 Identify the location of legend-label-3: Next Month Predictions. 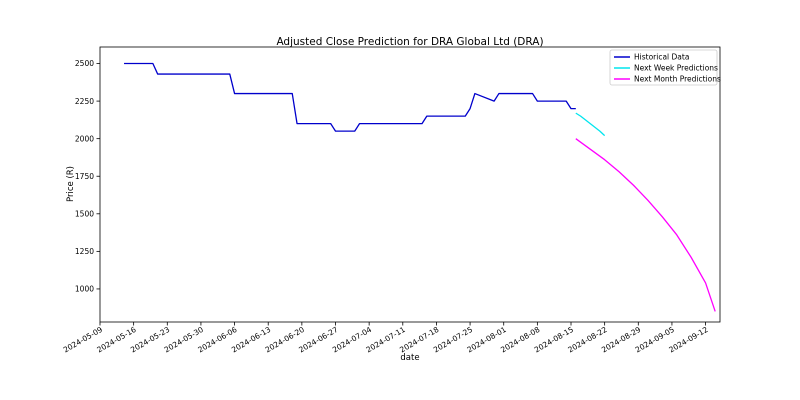
(677, 79).